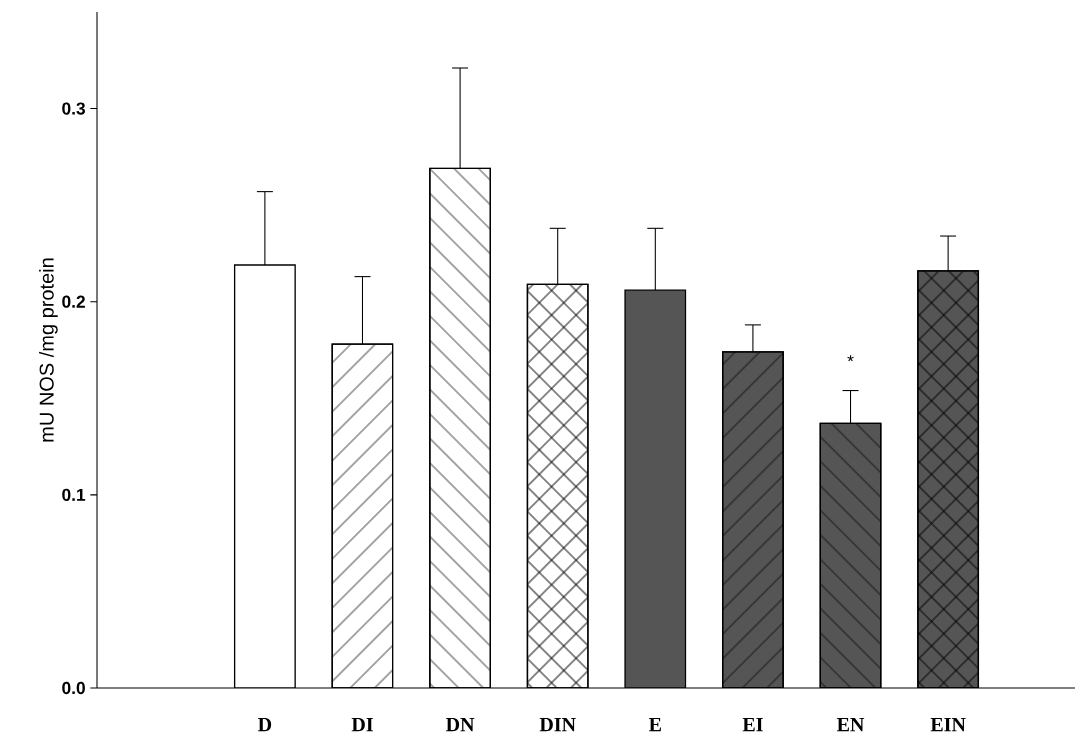 The width and height of the screenshot is (1085, 744). I want to click on y-axis-title: mU NOS /mg protein, so click(48, 350).